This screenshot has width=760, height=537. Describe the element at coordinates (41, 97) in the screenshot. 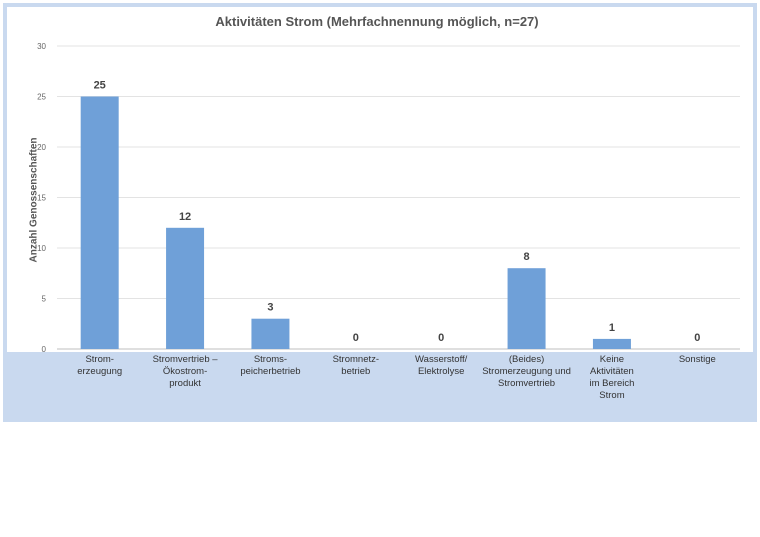

I see `y-tick-label: 25` at that location.